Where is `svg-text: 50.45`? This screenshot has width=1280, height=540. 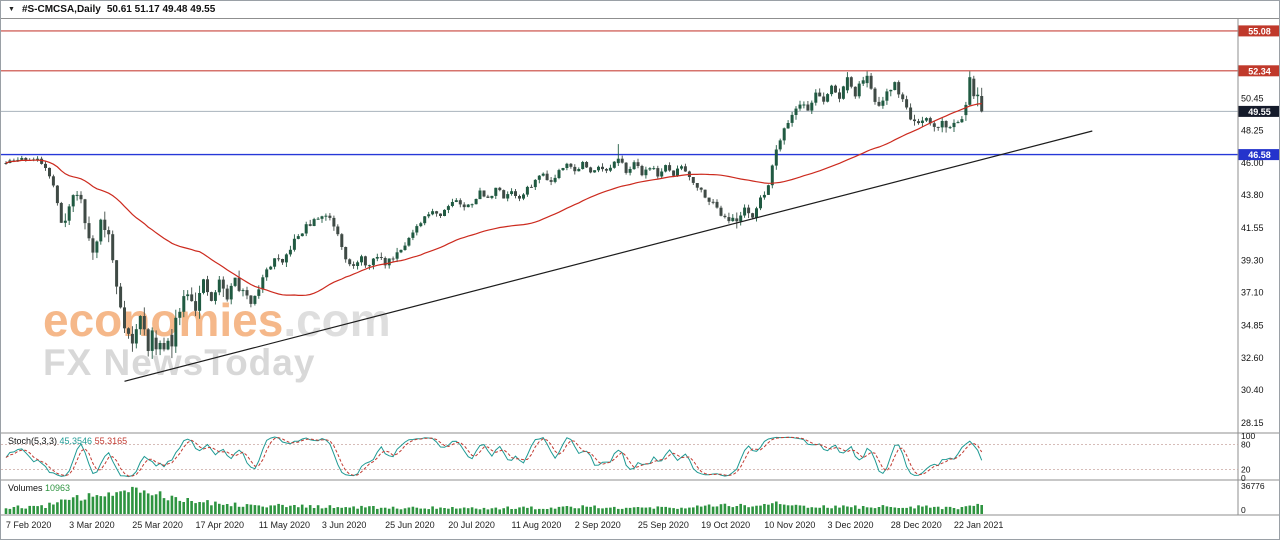
svg-text: 50.45 is located at coordinates (1252, 98).